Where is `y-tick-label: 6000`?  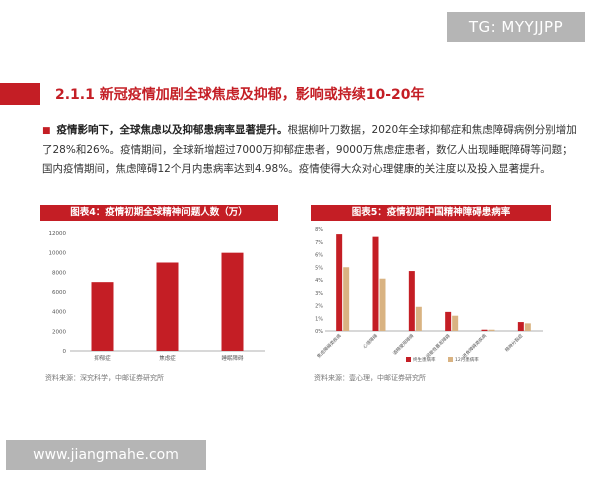
y-tick-label: 6000 is located at coordinates (59, 293).